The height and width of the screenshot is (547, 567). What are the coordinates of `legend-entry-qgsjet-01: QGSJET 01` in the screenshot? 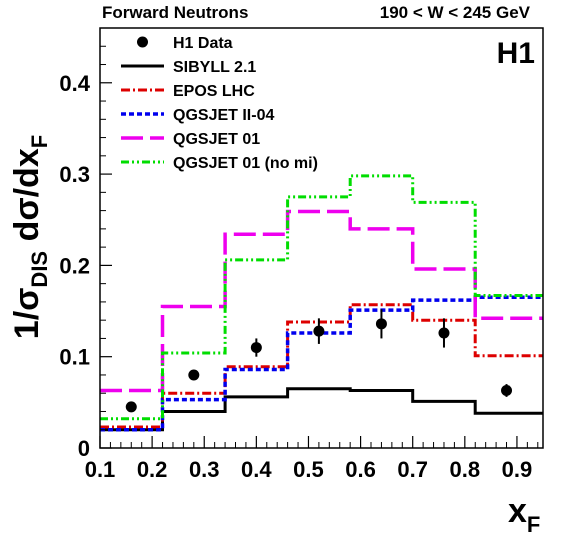 It's located at (190, 139).